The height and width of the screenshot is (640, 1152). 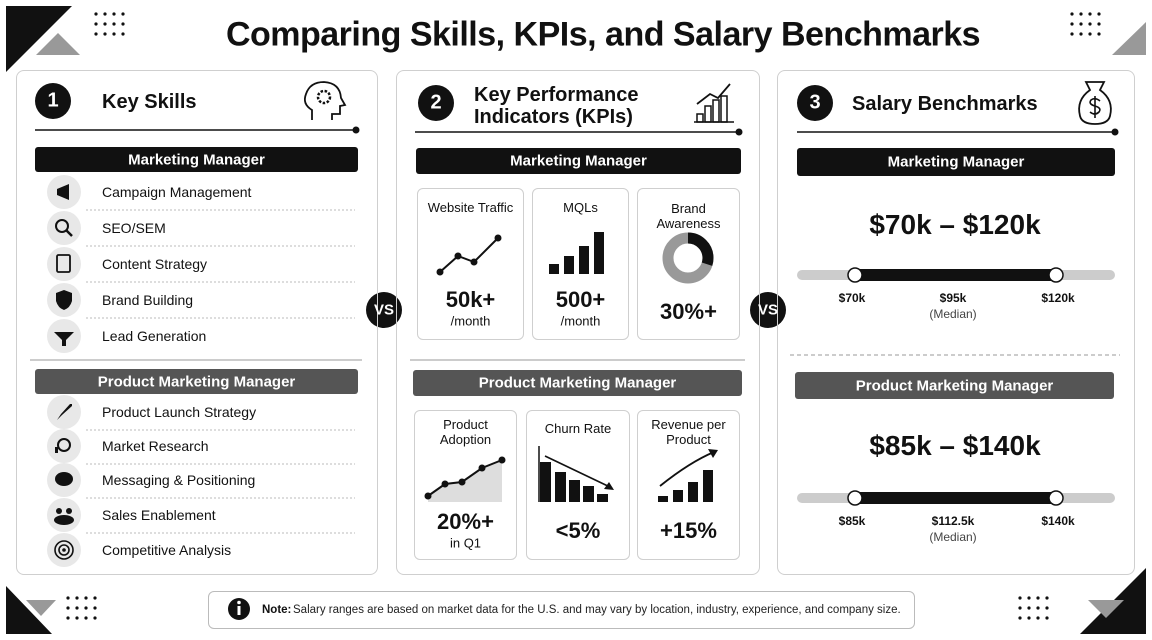 What do you see at coordinates (609, 486) in the screenshot?
I see `mini-arrowhead` at bounding box center [609, 486].